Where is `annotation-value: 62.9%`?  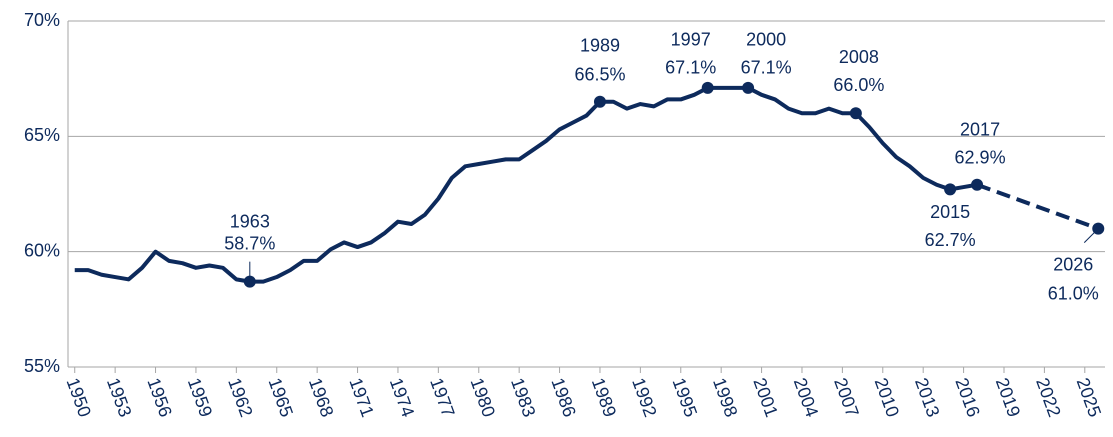 annotation-value: 62.9% is located at coordinates (980, 158).